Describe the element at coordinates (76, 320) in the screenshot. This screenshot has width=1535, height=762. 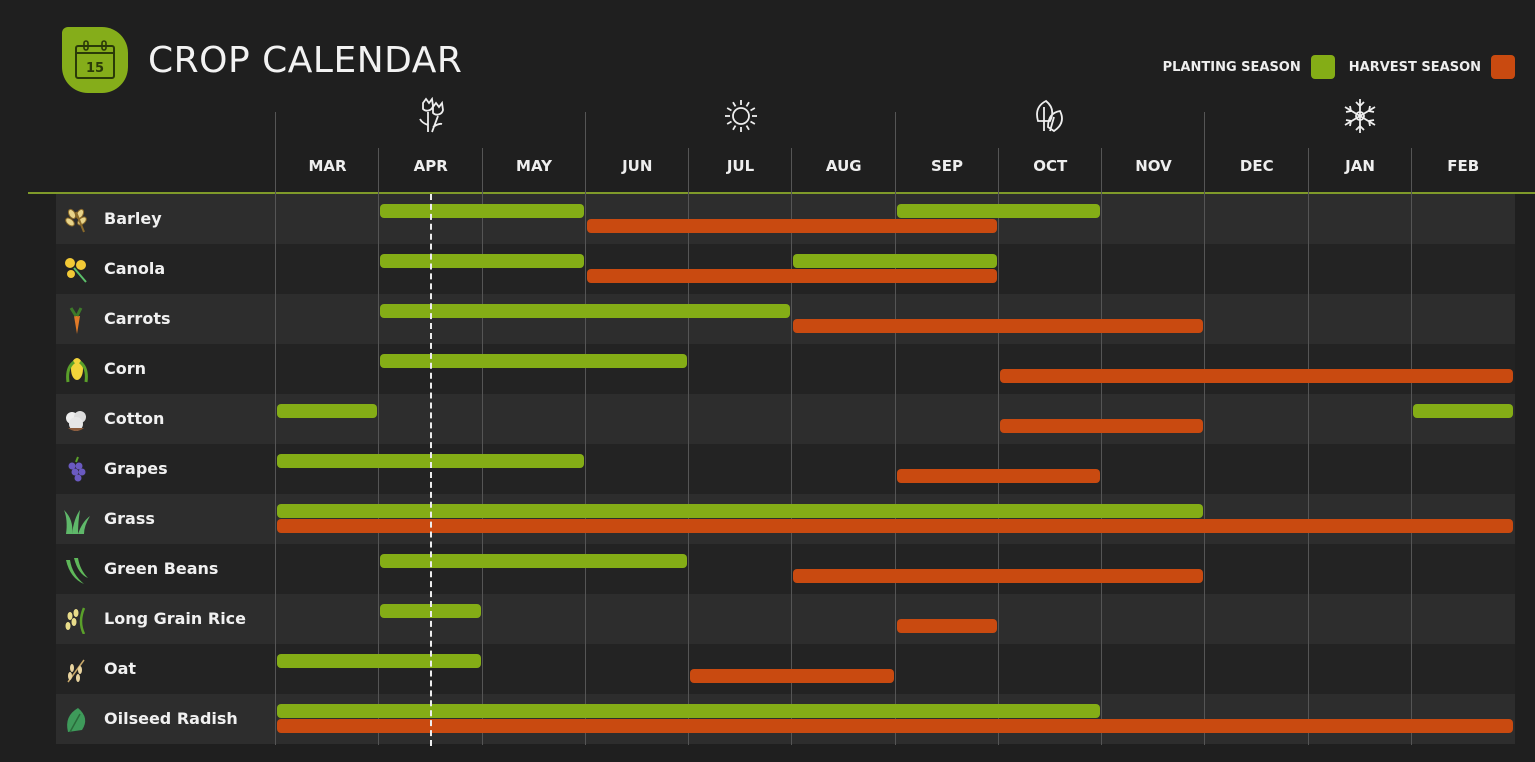
I see `carrot-icon` at that location.